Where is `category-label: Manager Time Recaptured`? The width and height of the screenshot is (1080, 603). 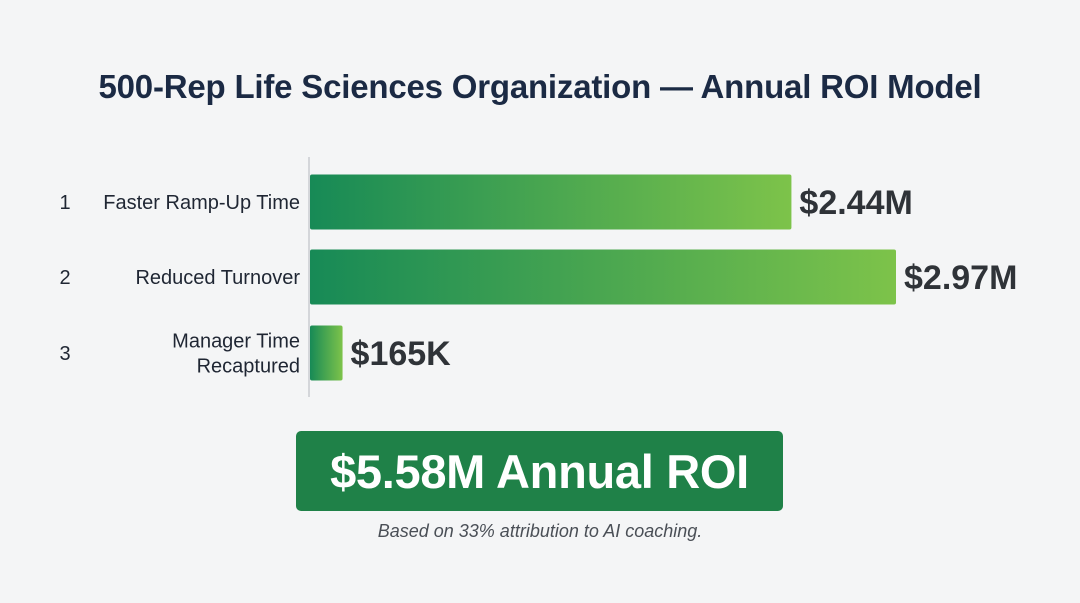
category-label: Manager Time Recaptured is located at coordinates (236, 354).